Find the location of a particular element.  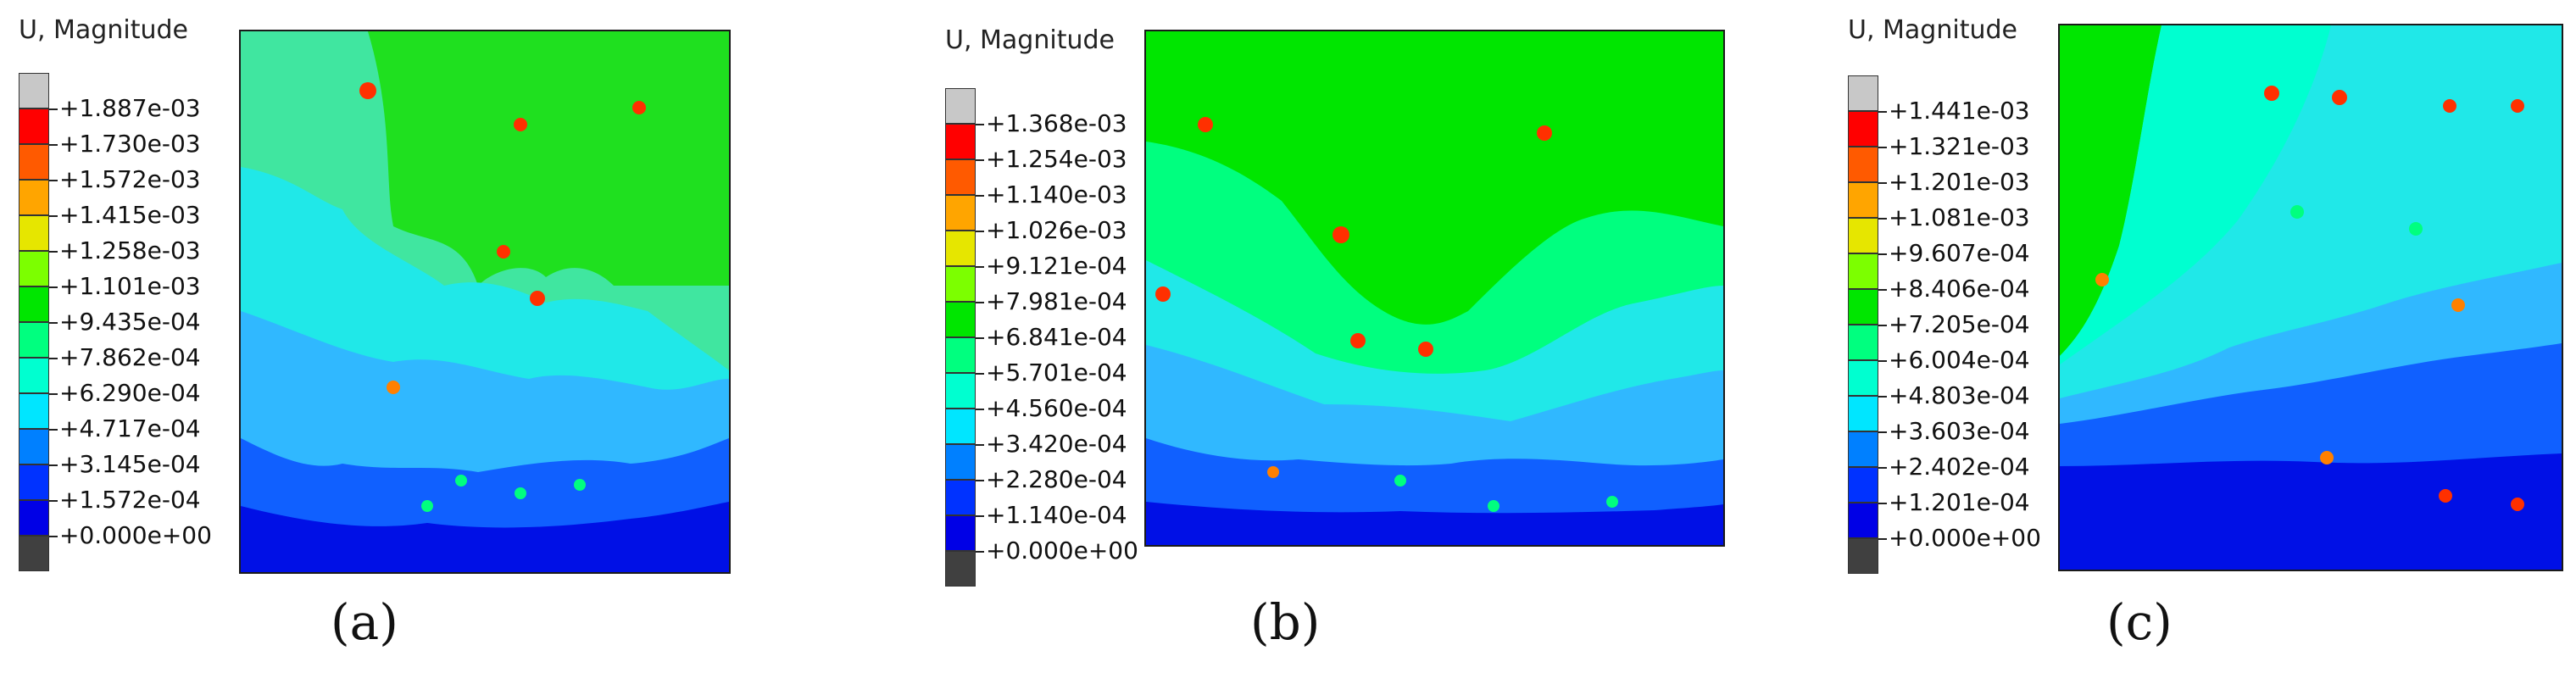

legend-value: +4.717e-04 is located at coordinates (130, 428).